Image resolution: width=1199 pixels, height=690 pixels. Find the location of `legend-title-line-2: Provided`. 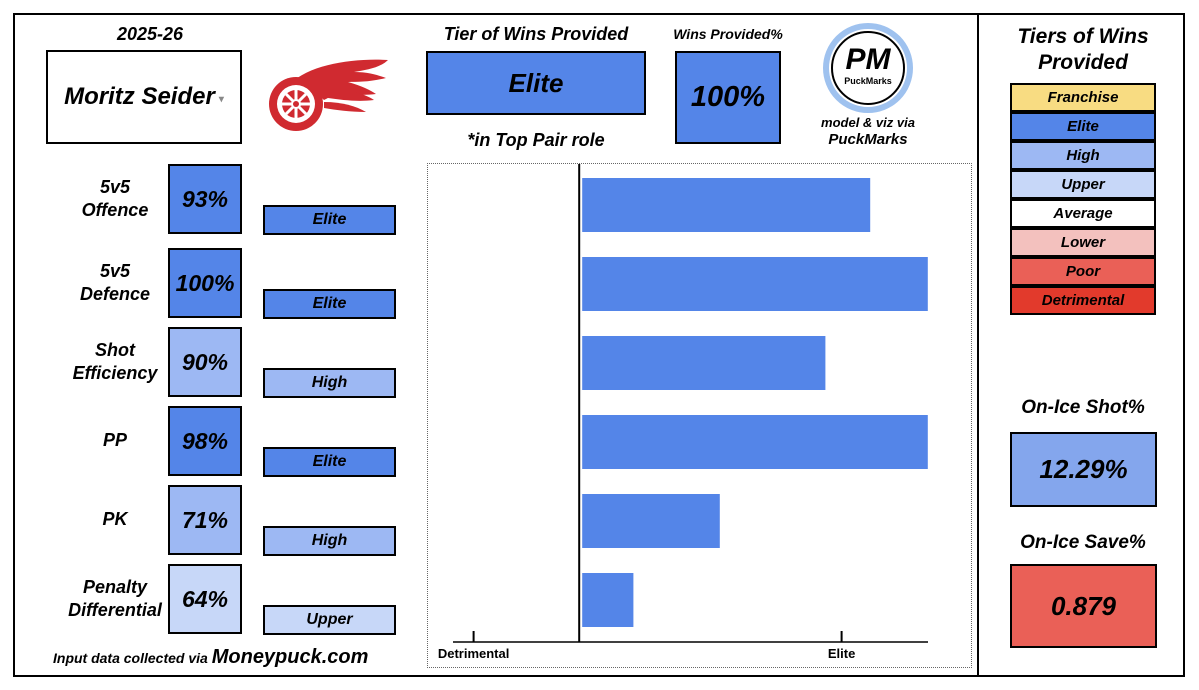

legend-title-line-2: Provided is located at coordinates (1083, 62).